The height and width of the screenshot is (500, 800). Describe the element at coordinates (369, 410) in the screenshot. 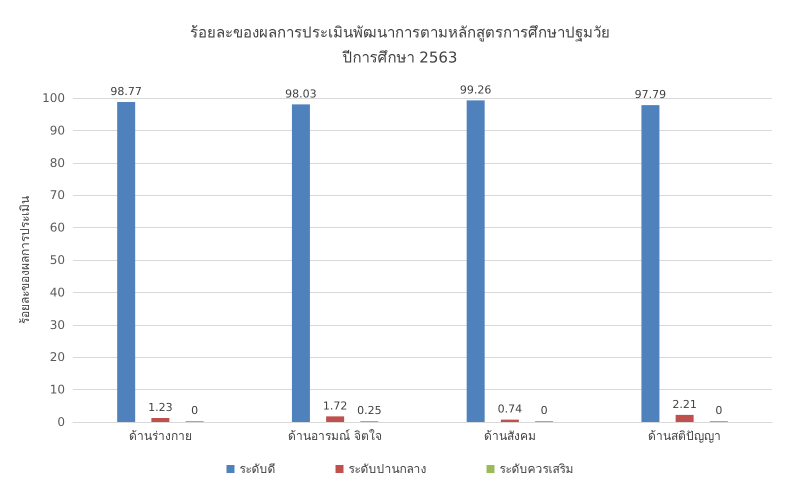

I see `data-label: 0.25` at that location.